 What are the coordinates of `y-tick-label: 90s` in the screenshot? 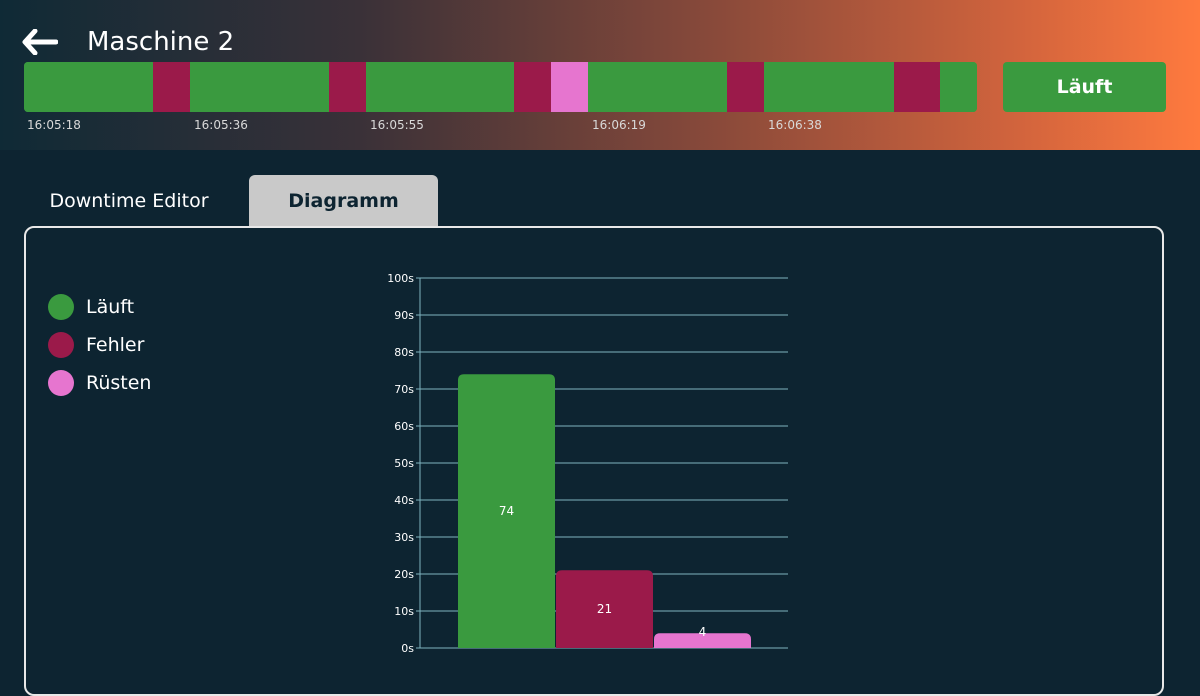 It's located at (404, 315).